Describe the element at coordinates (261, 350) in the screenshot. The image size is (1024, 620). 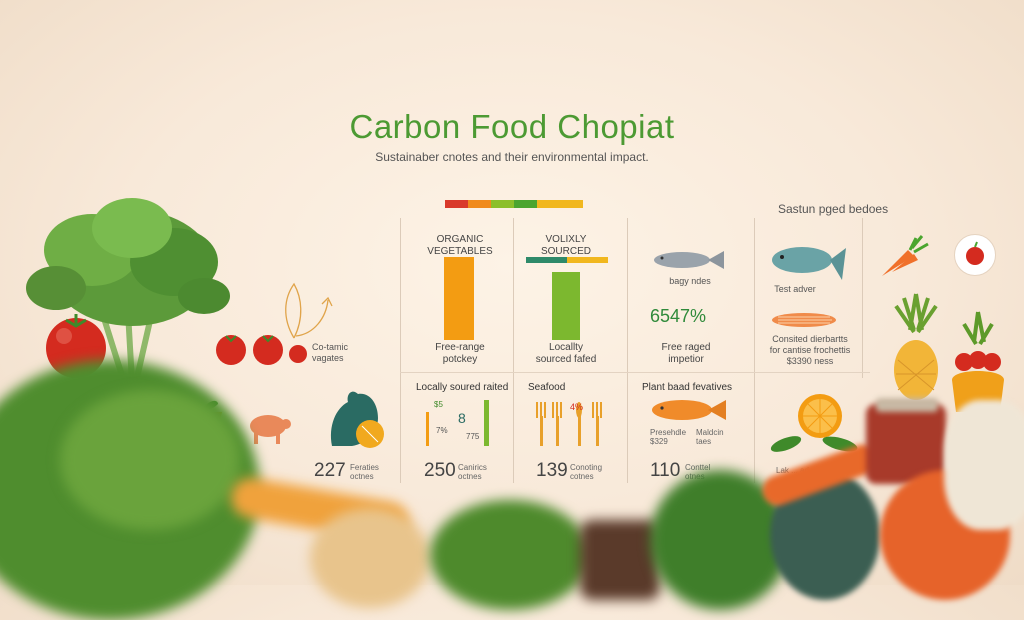
I see `tomato-icon` at that location.